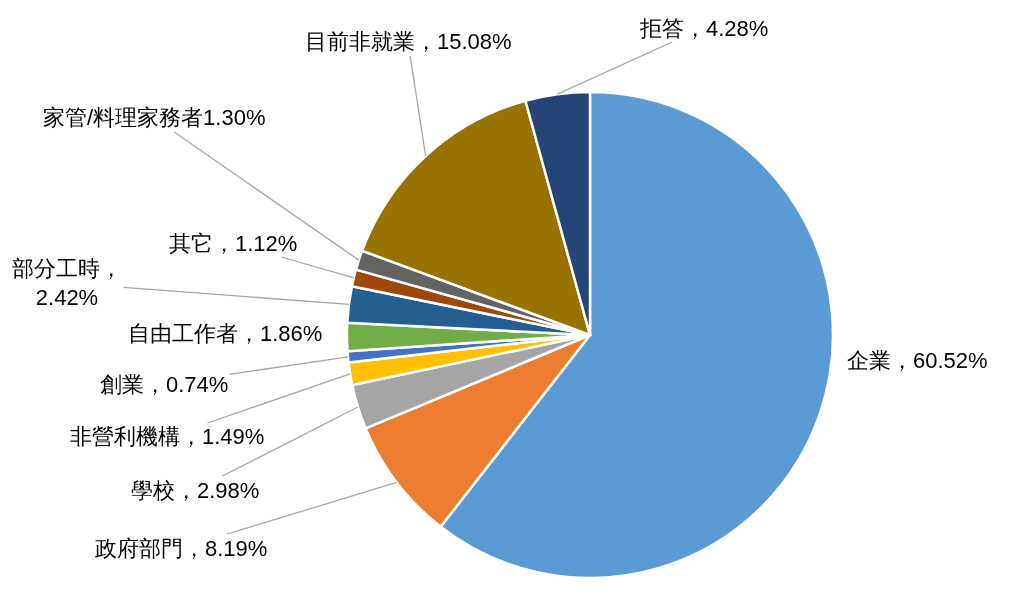 This screenshot has height=598, width=1026. Describe the element at coordinates (67, 283) in the screenshot. I see `slice-label: 部分工時， 2.42%` at that location.